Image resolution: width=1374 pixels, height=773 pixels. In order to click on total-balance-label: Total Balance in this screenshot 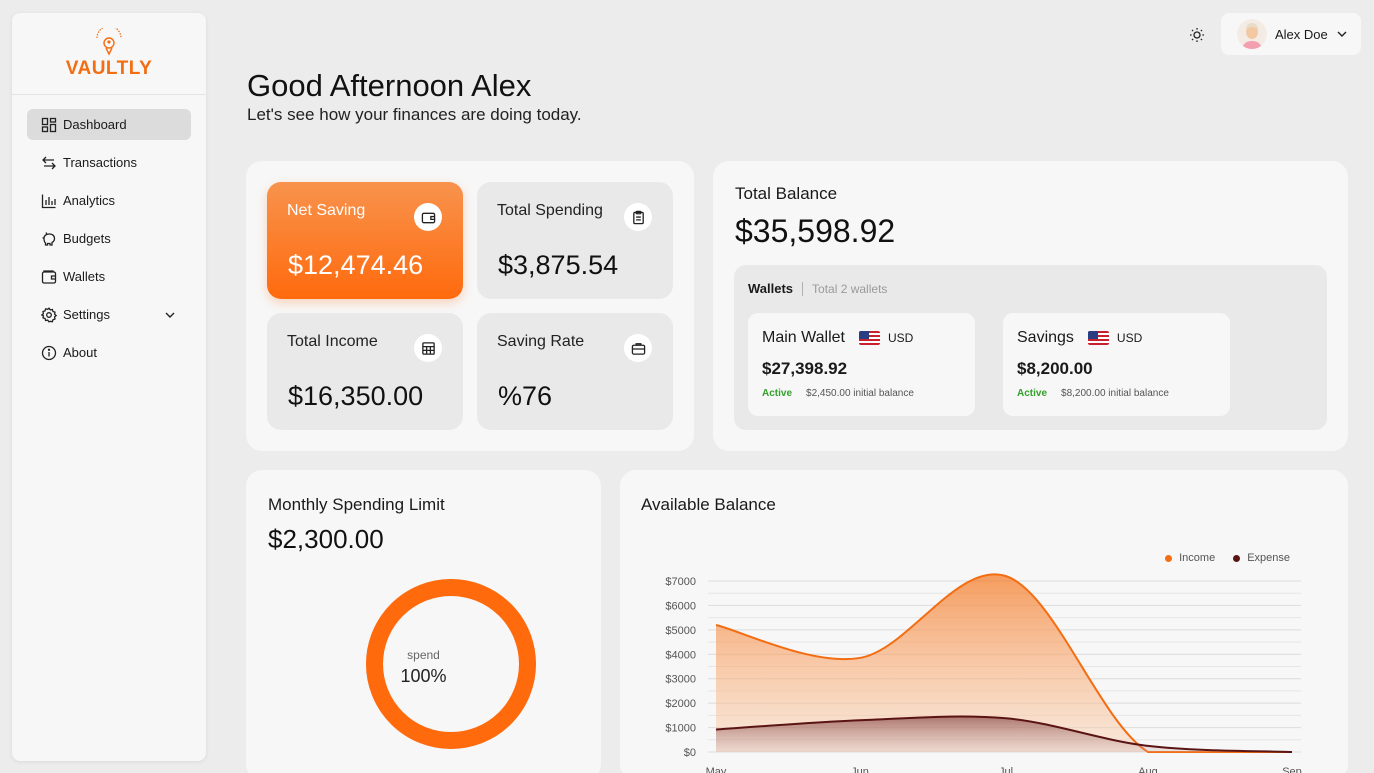, I will do `click(786, 193)`.